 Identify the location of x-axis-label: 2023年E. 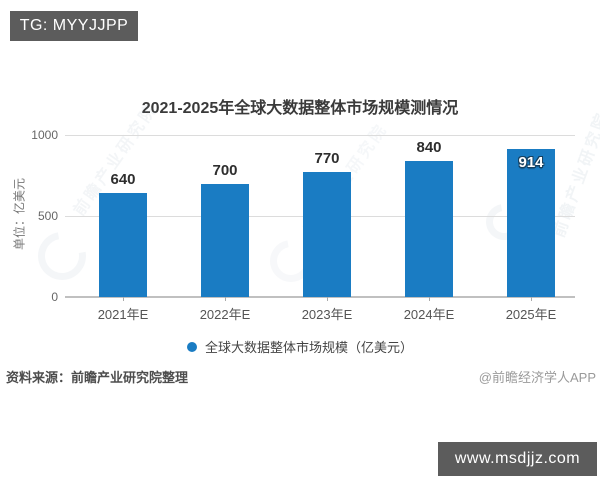
(327, 314).